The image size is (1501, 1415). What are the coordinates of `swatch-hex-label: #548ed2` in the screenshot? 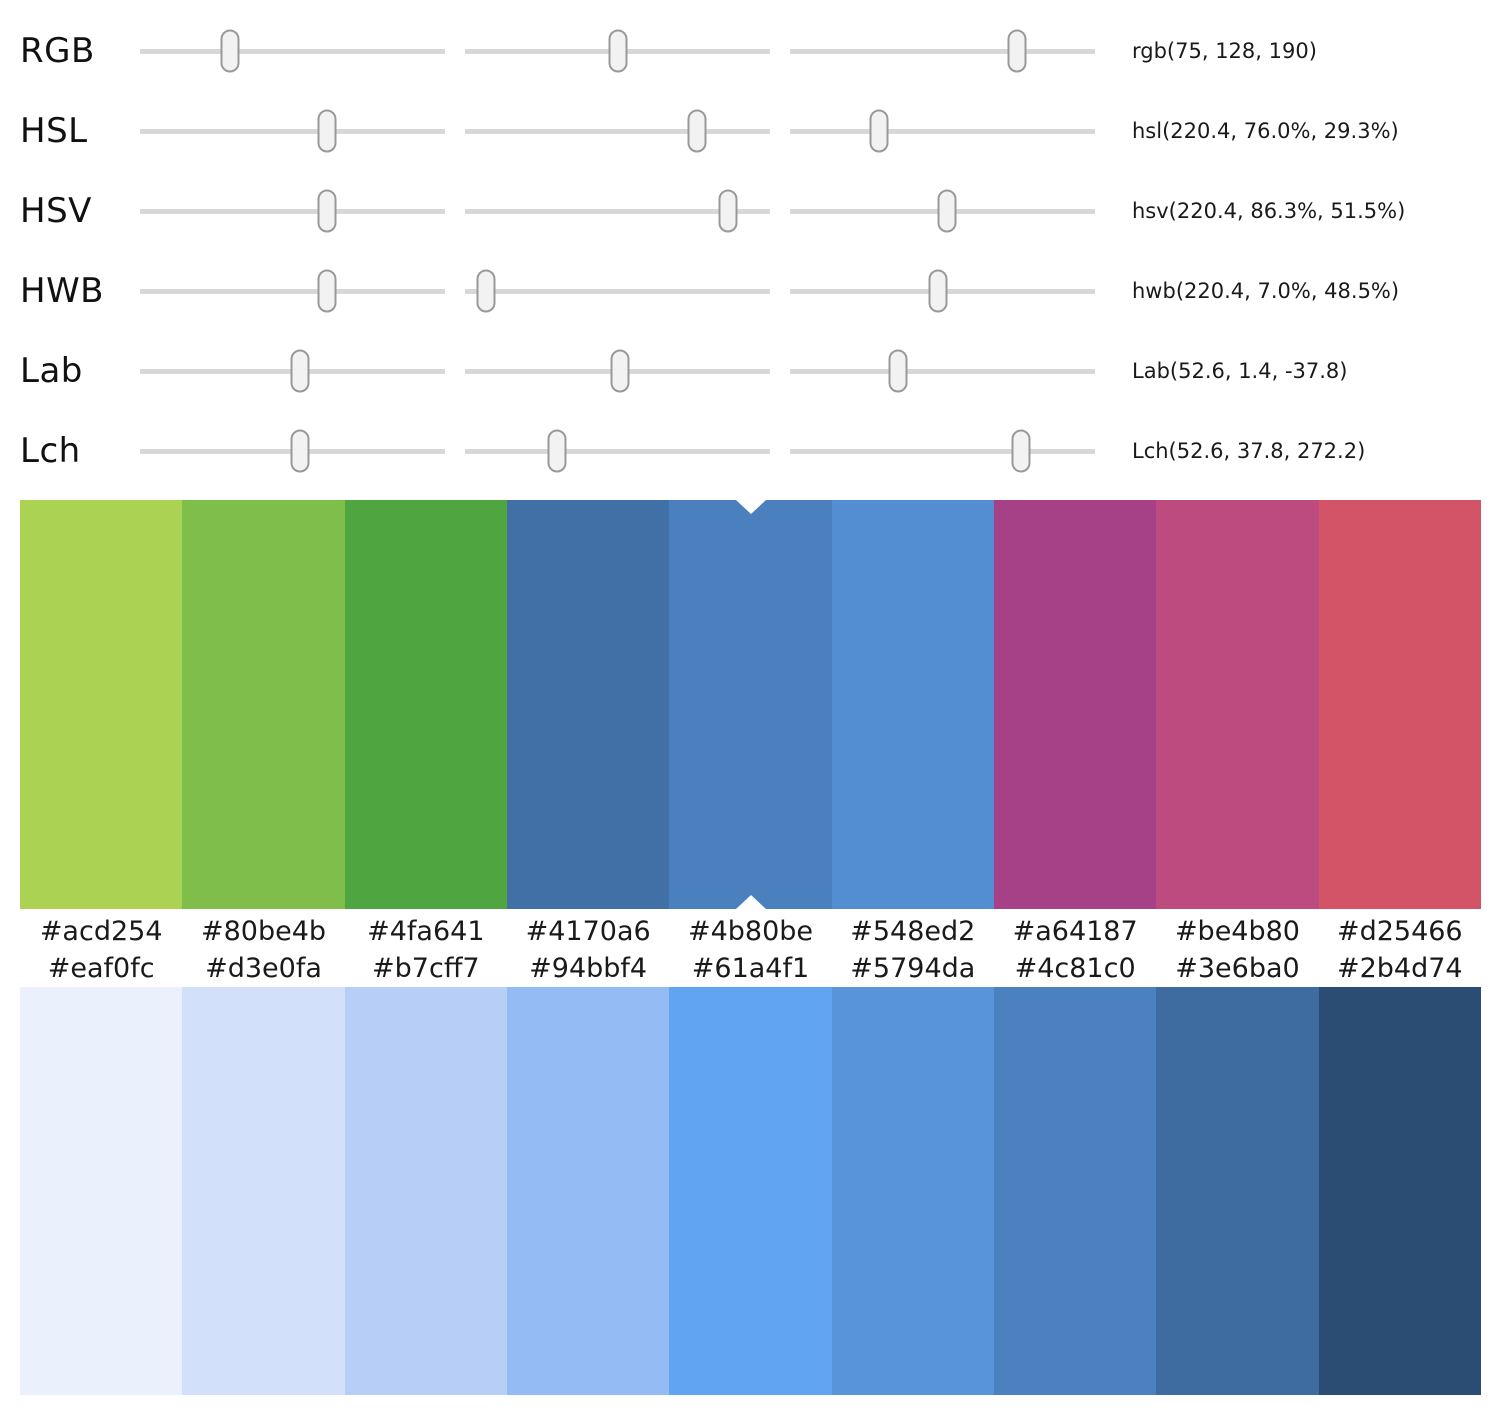 It's located at (913, 931).